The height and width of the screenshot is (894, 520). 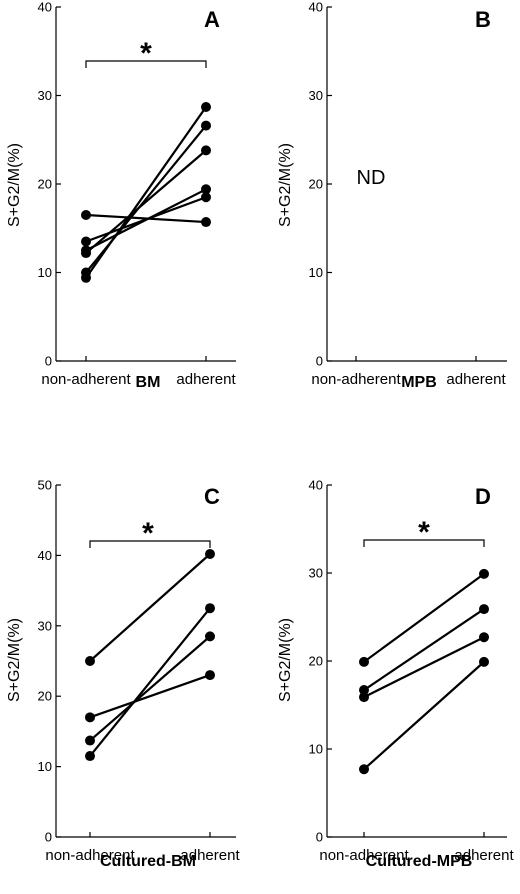 I want to click on y-tick-label: 50, so click(x=45, y=485).